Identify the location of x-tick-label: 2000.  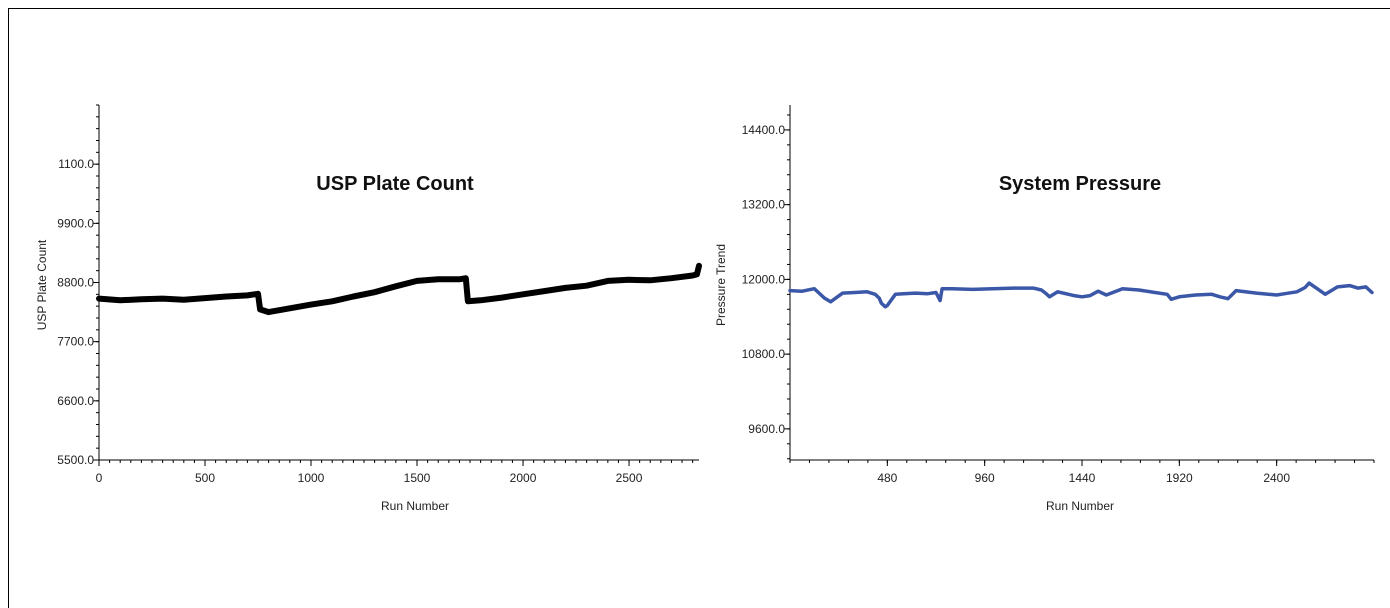
(523, 478).